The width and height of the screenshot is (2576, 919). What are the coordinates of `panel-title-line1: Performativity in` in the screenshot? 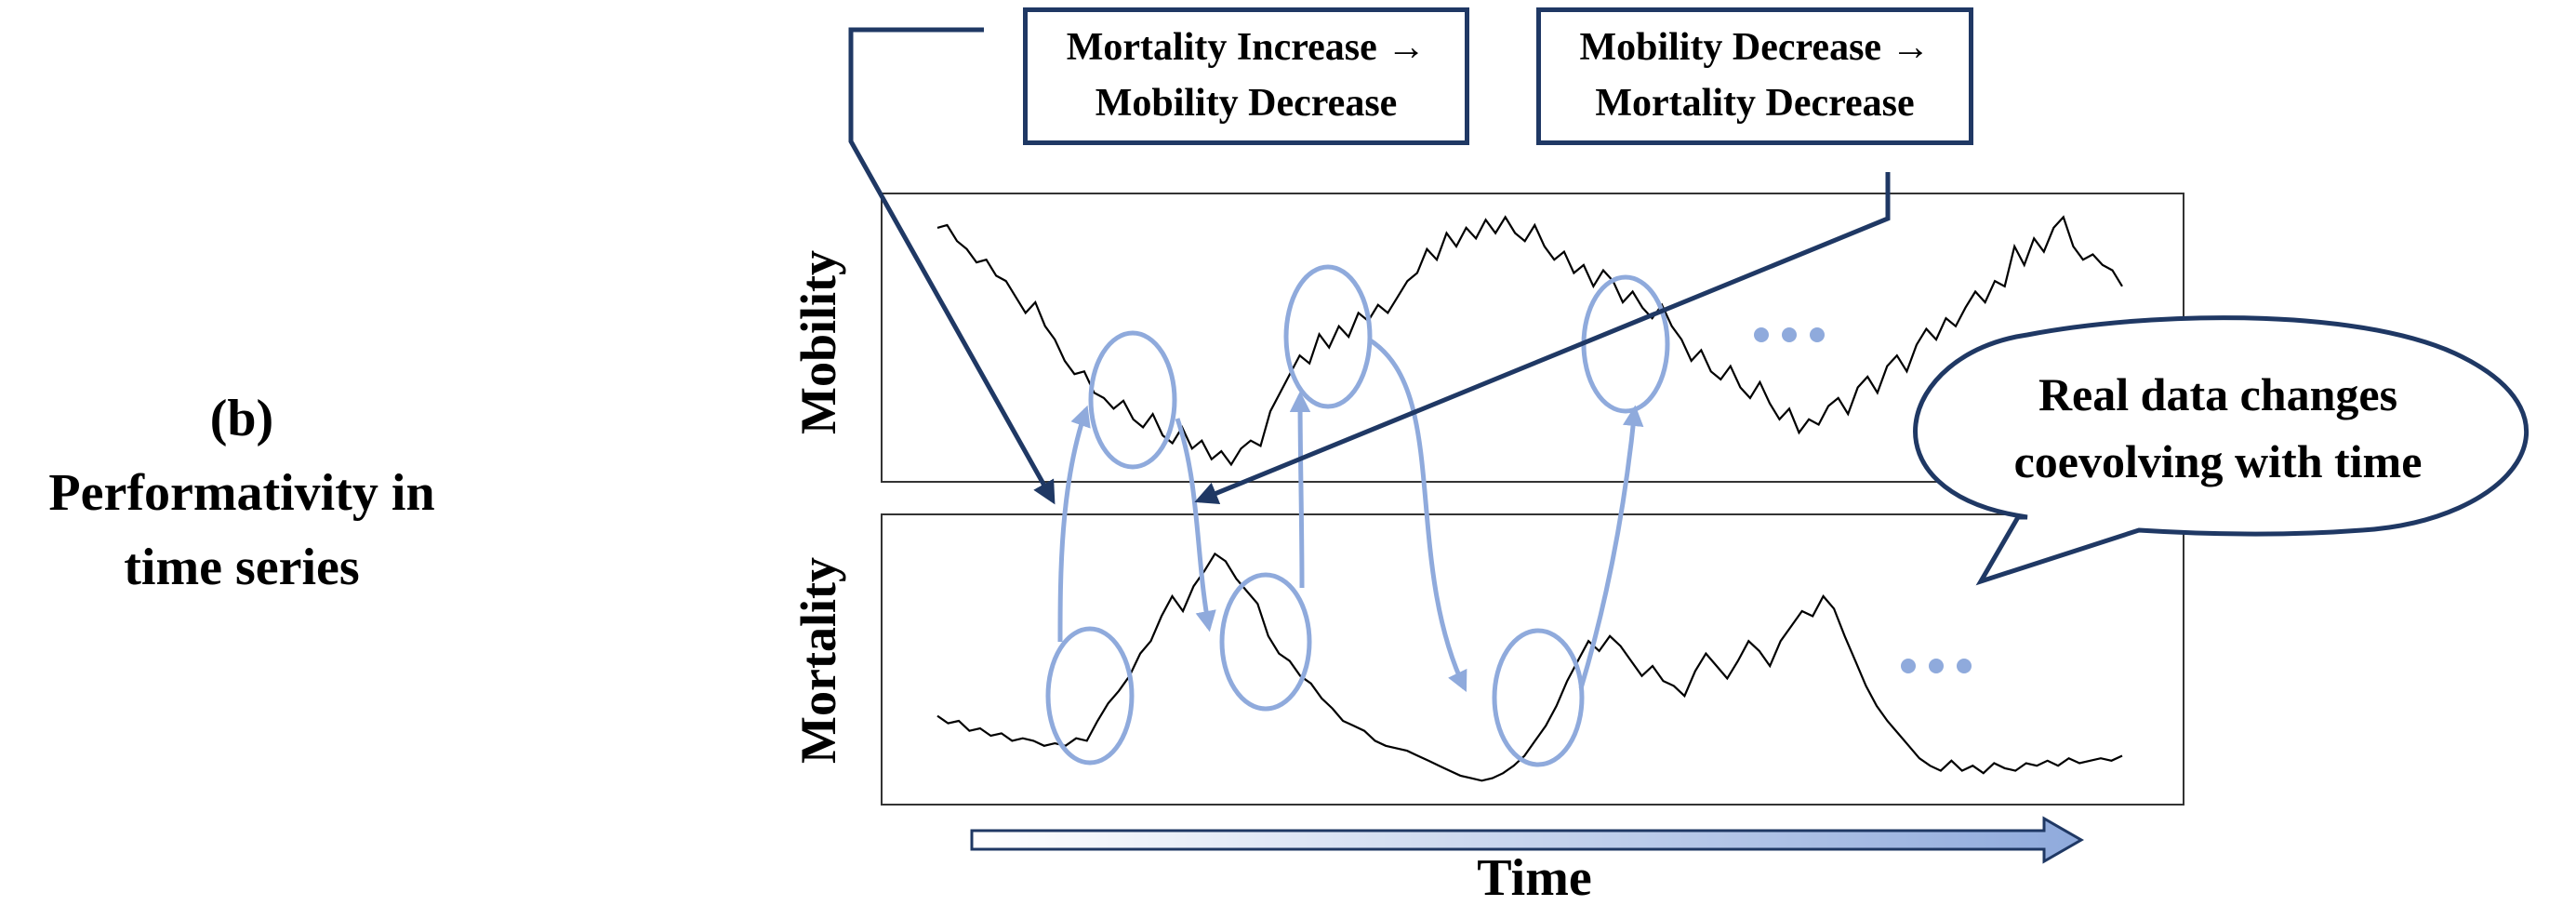 It's located at (241, 493).